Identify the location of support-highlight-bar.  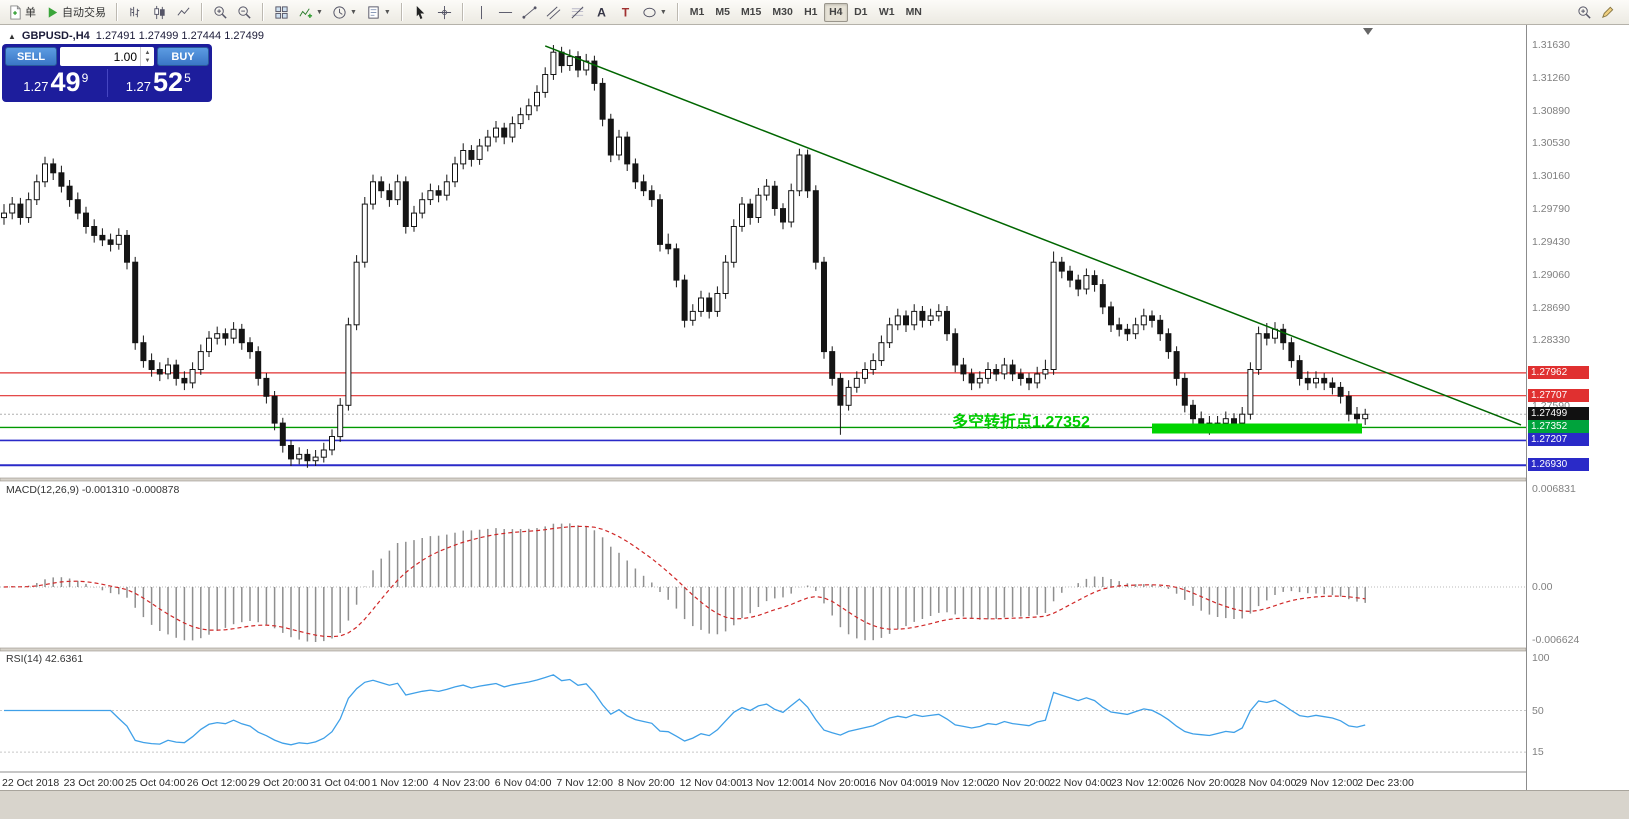
(1257, 428).